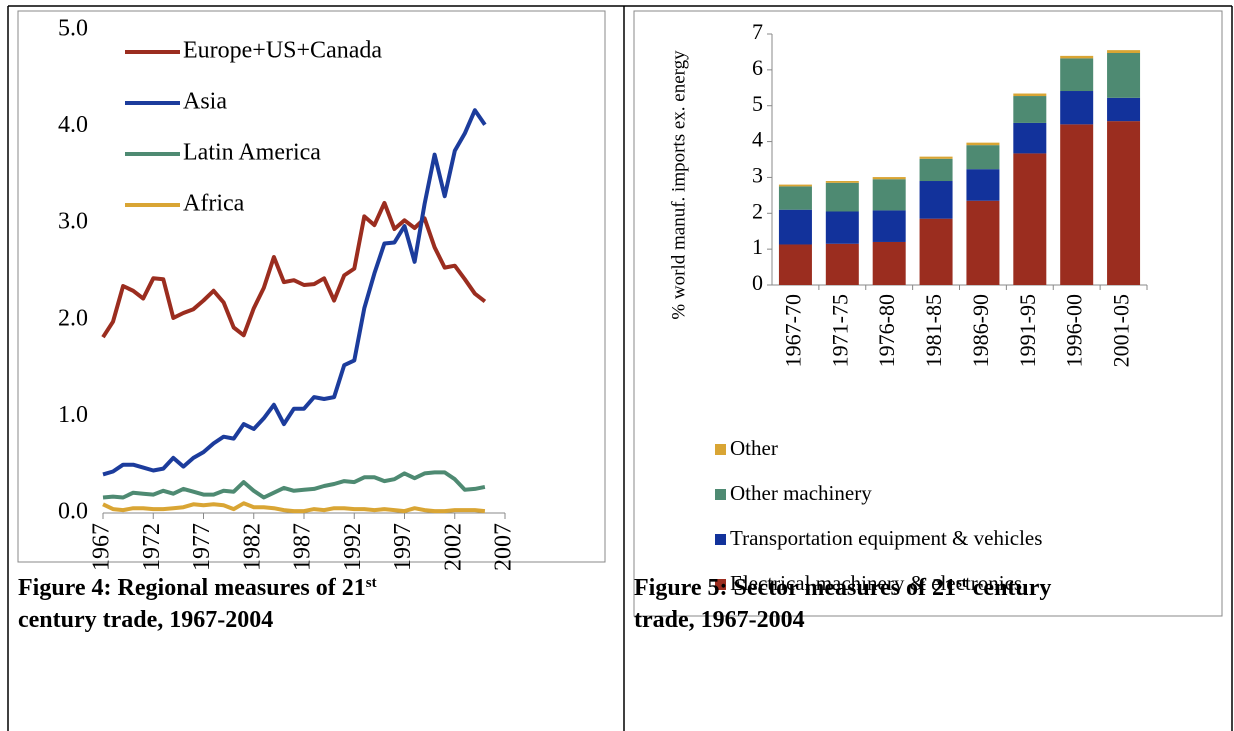  I want to click on legend-label: Asia, so click(205, 102).